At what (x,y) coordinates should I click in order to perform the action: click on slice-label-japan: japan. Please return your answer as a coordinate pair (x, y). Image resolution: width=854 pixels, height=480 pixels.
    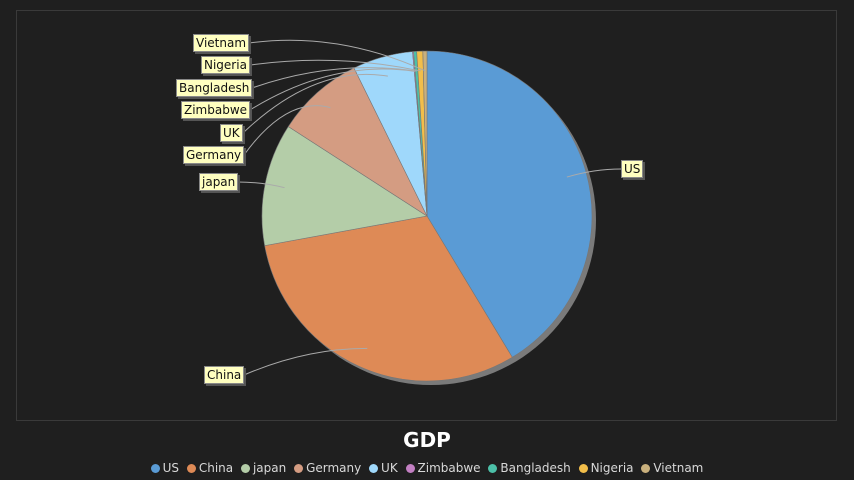
    Looking at the image, I should click on (219, 182).